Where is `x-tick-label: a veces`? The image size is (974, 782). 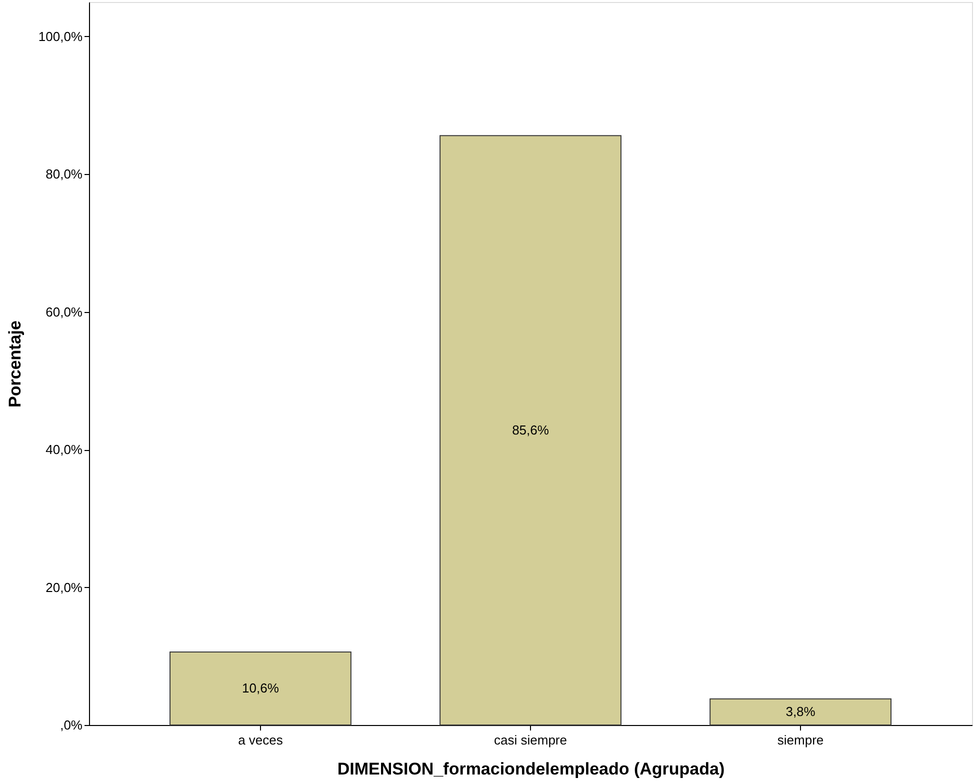
x-tick-label: a veces is located at coordinates (261, 740).